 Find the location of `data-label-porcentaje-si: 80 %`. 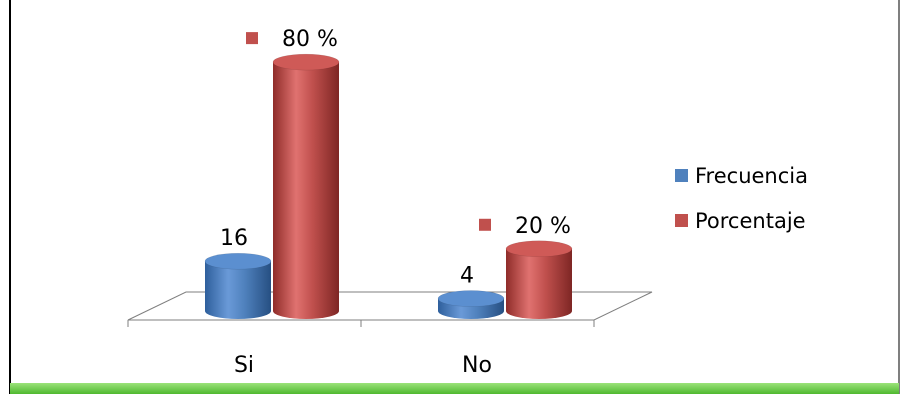

data-label-porcentaje-si: 80 % is located at coordinates (310, 39).